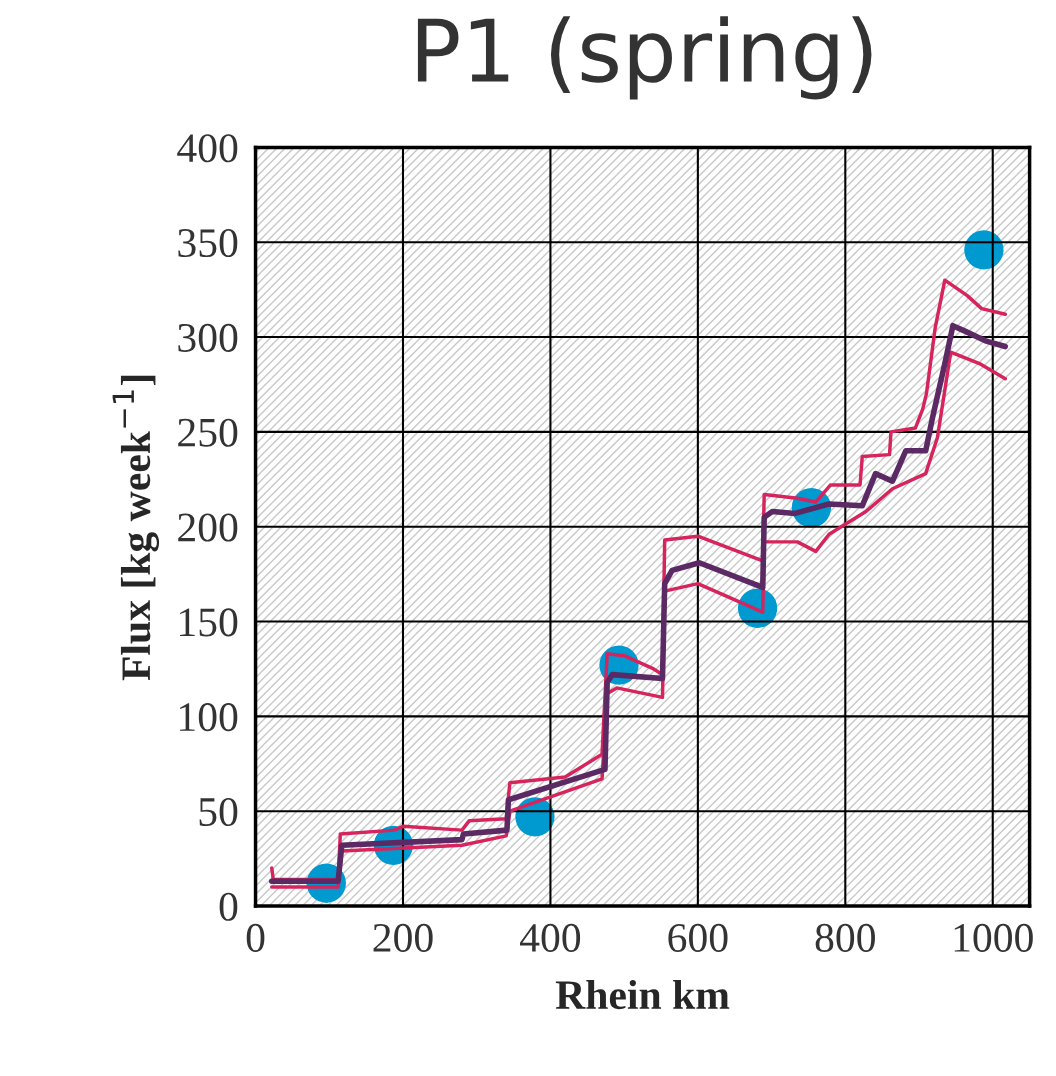  I want to click on x-tick-label: 800, so click(845, 937).